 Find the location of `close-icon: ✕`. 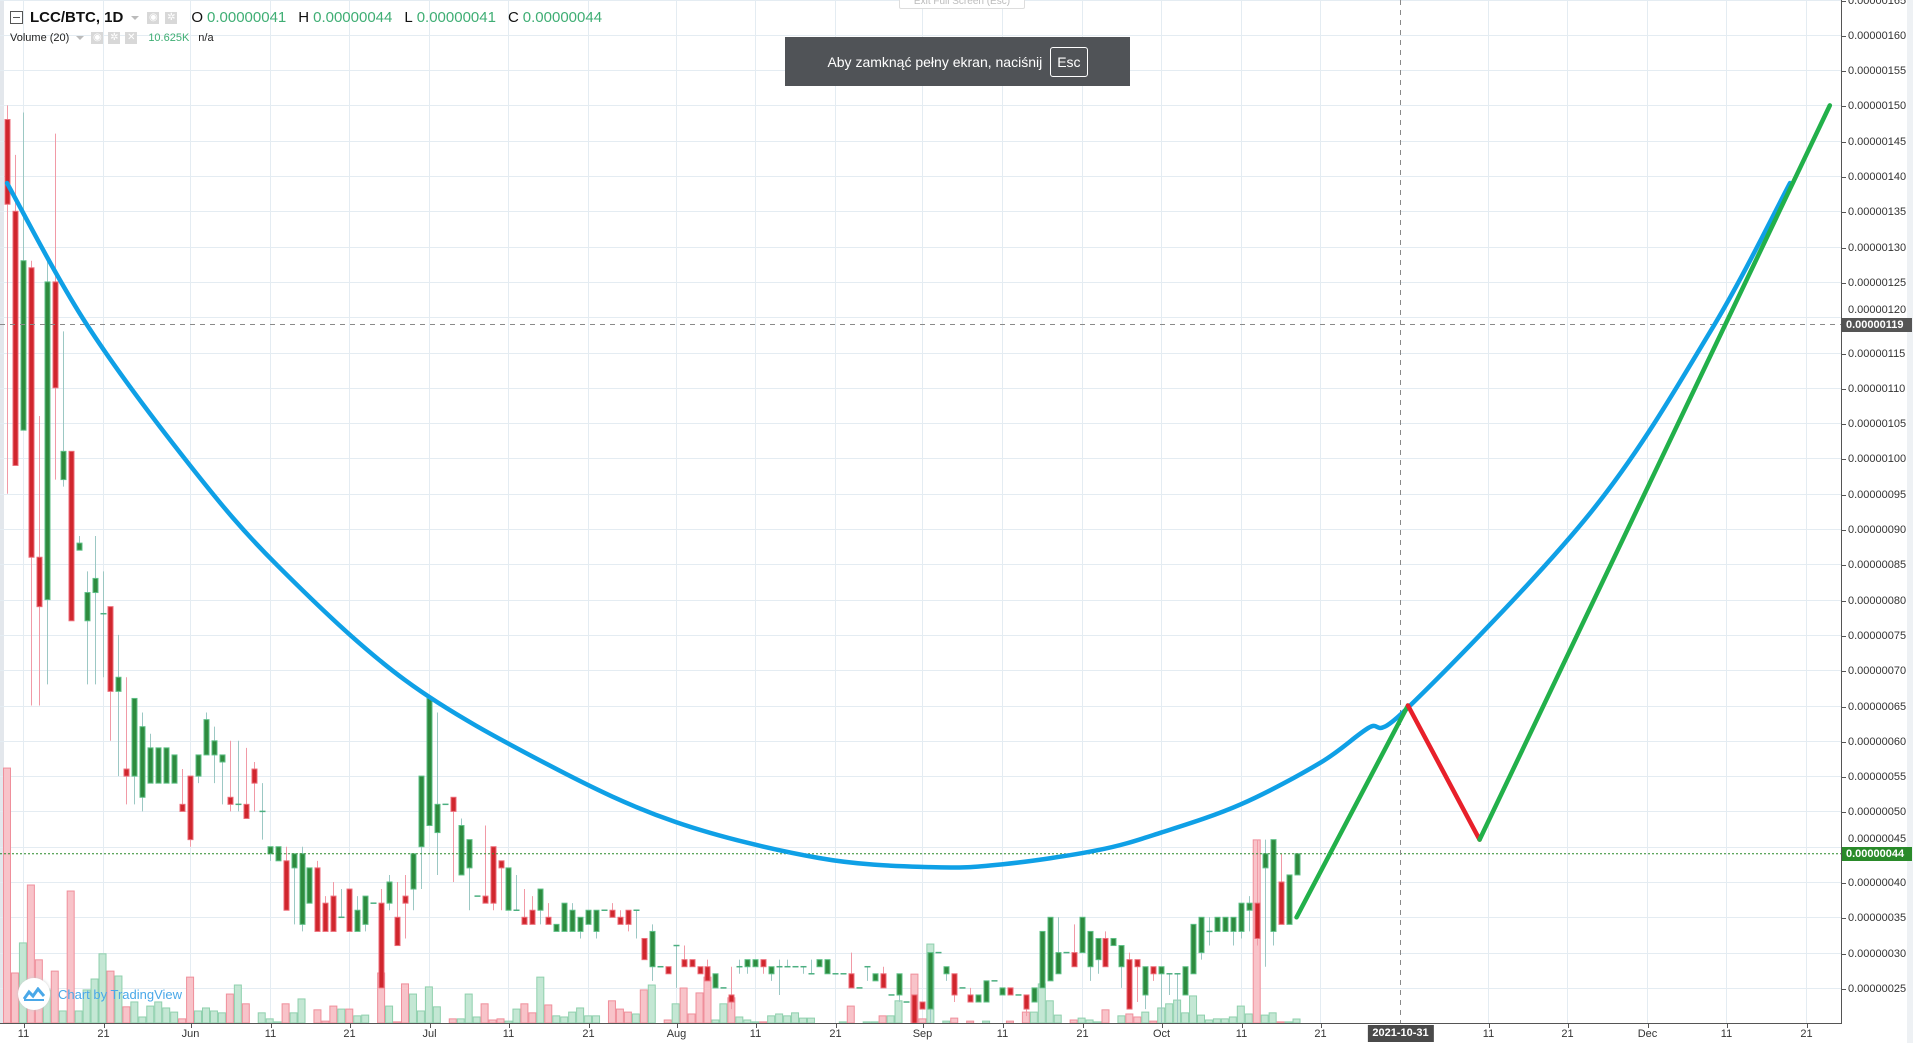

close-icon: ✕ is located at coordinates (131, 38).